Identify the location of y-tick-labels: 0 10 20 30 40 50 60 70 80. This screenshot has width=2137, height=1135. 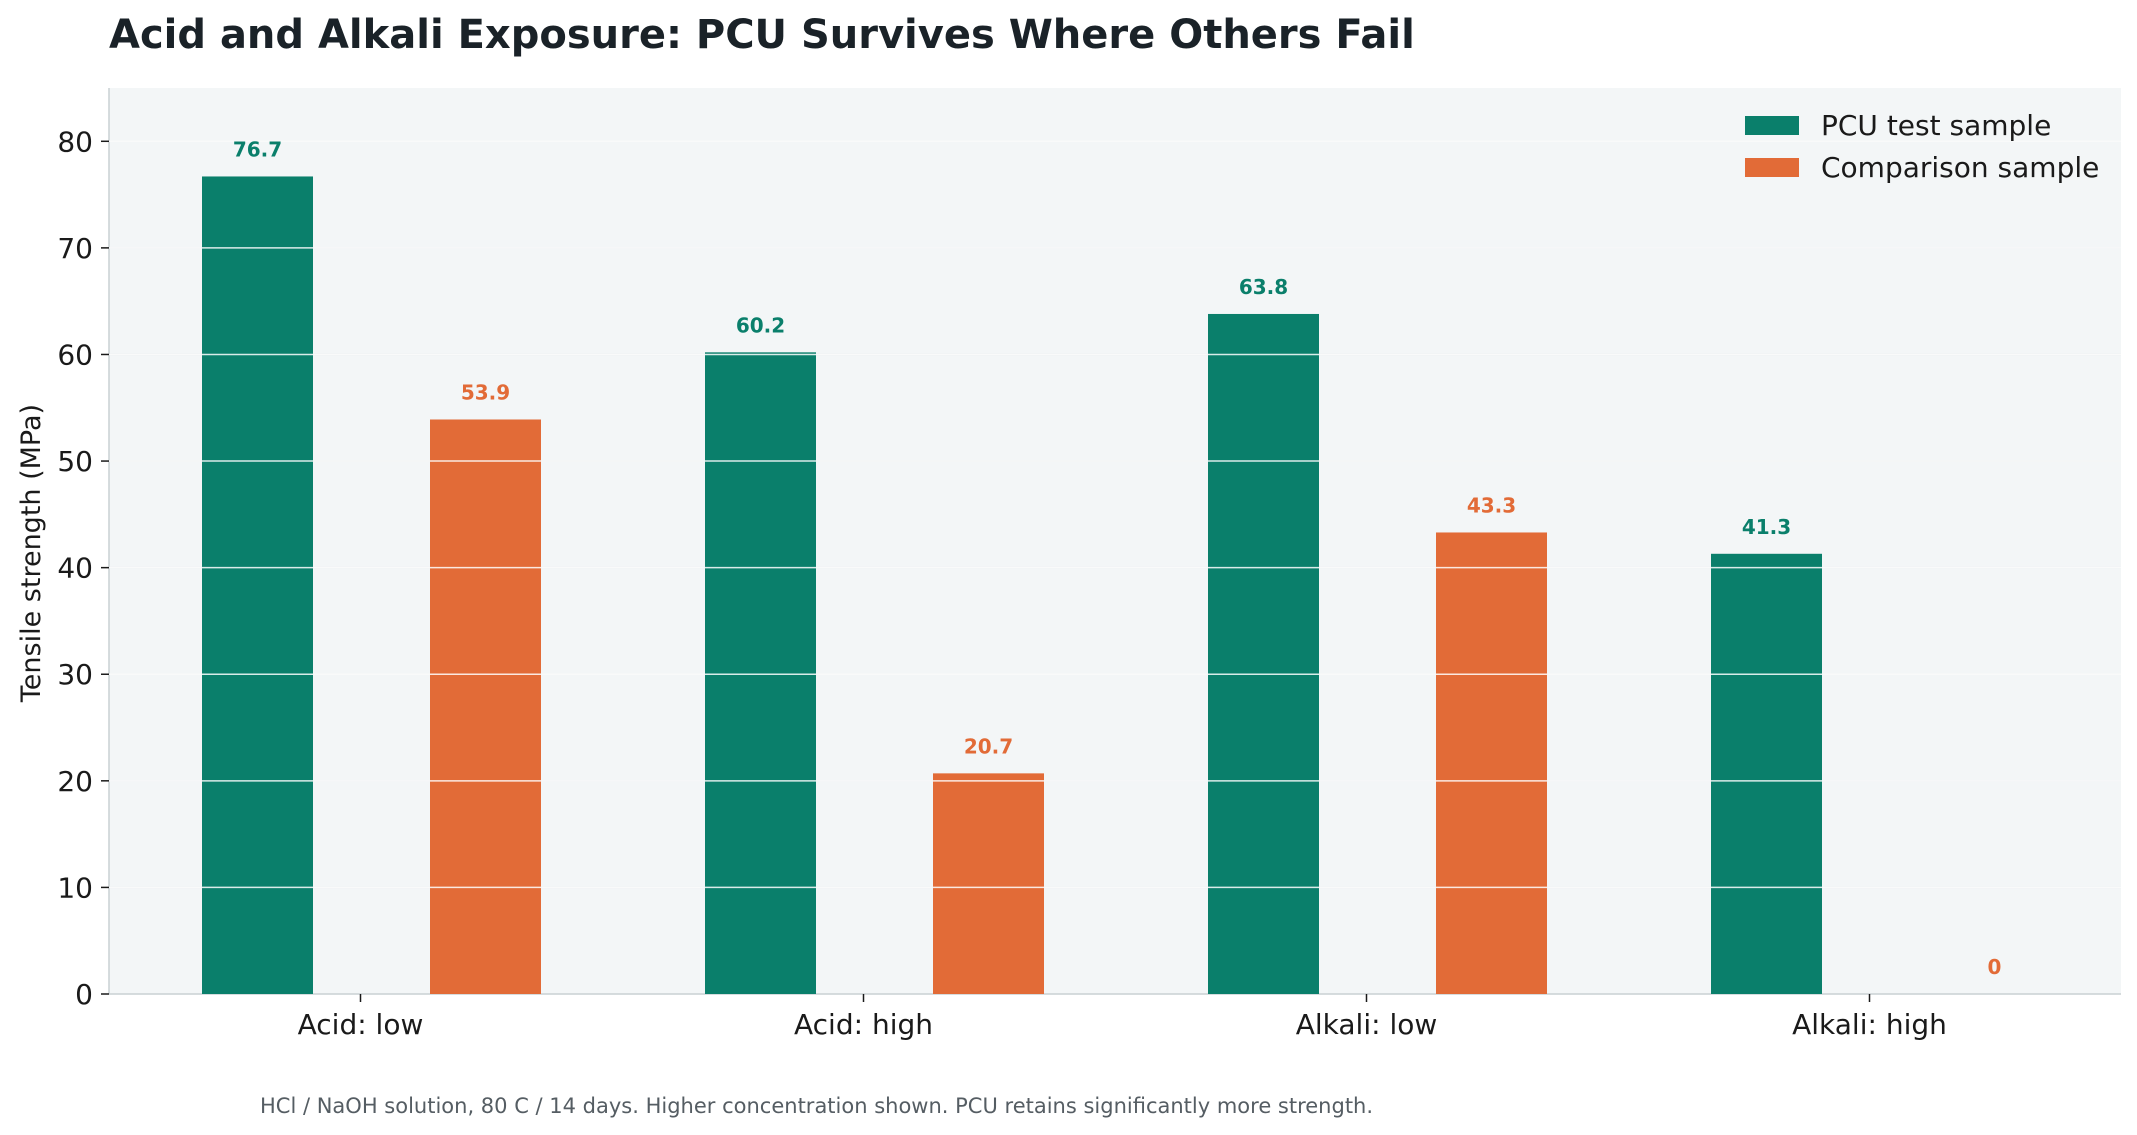
(83, 568).